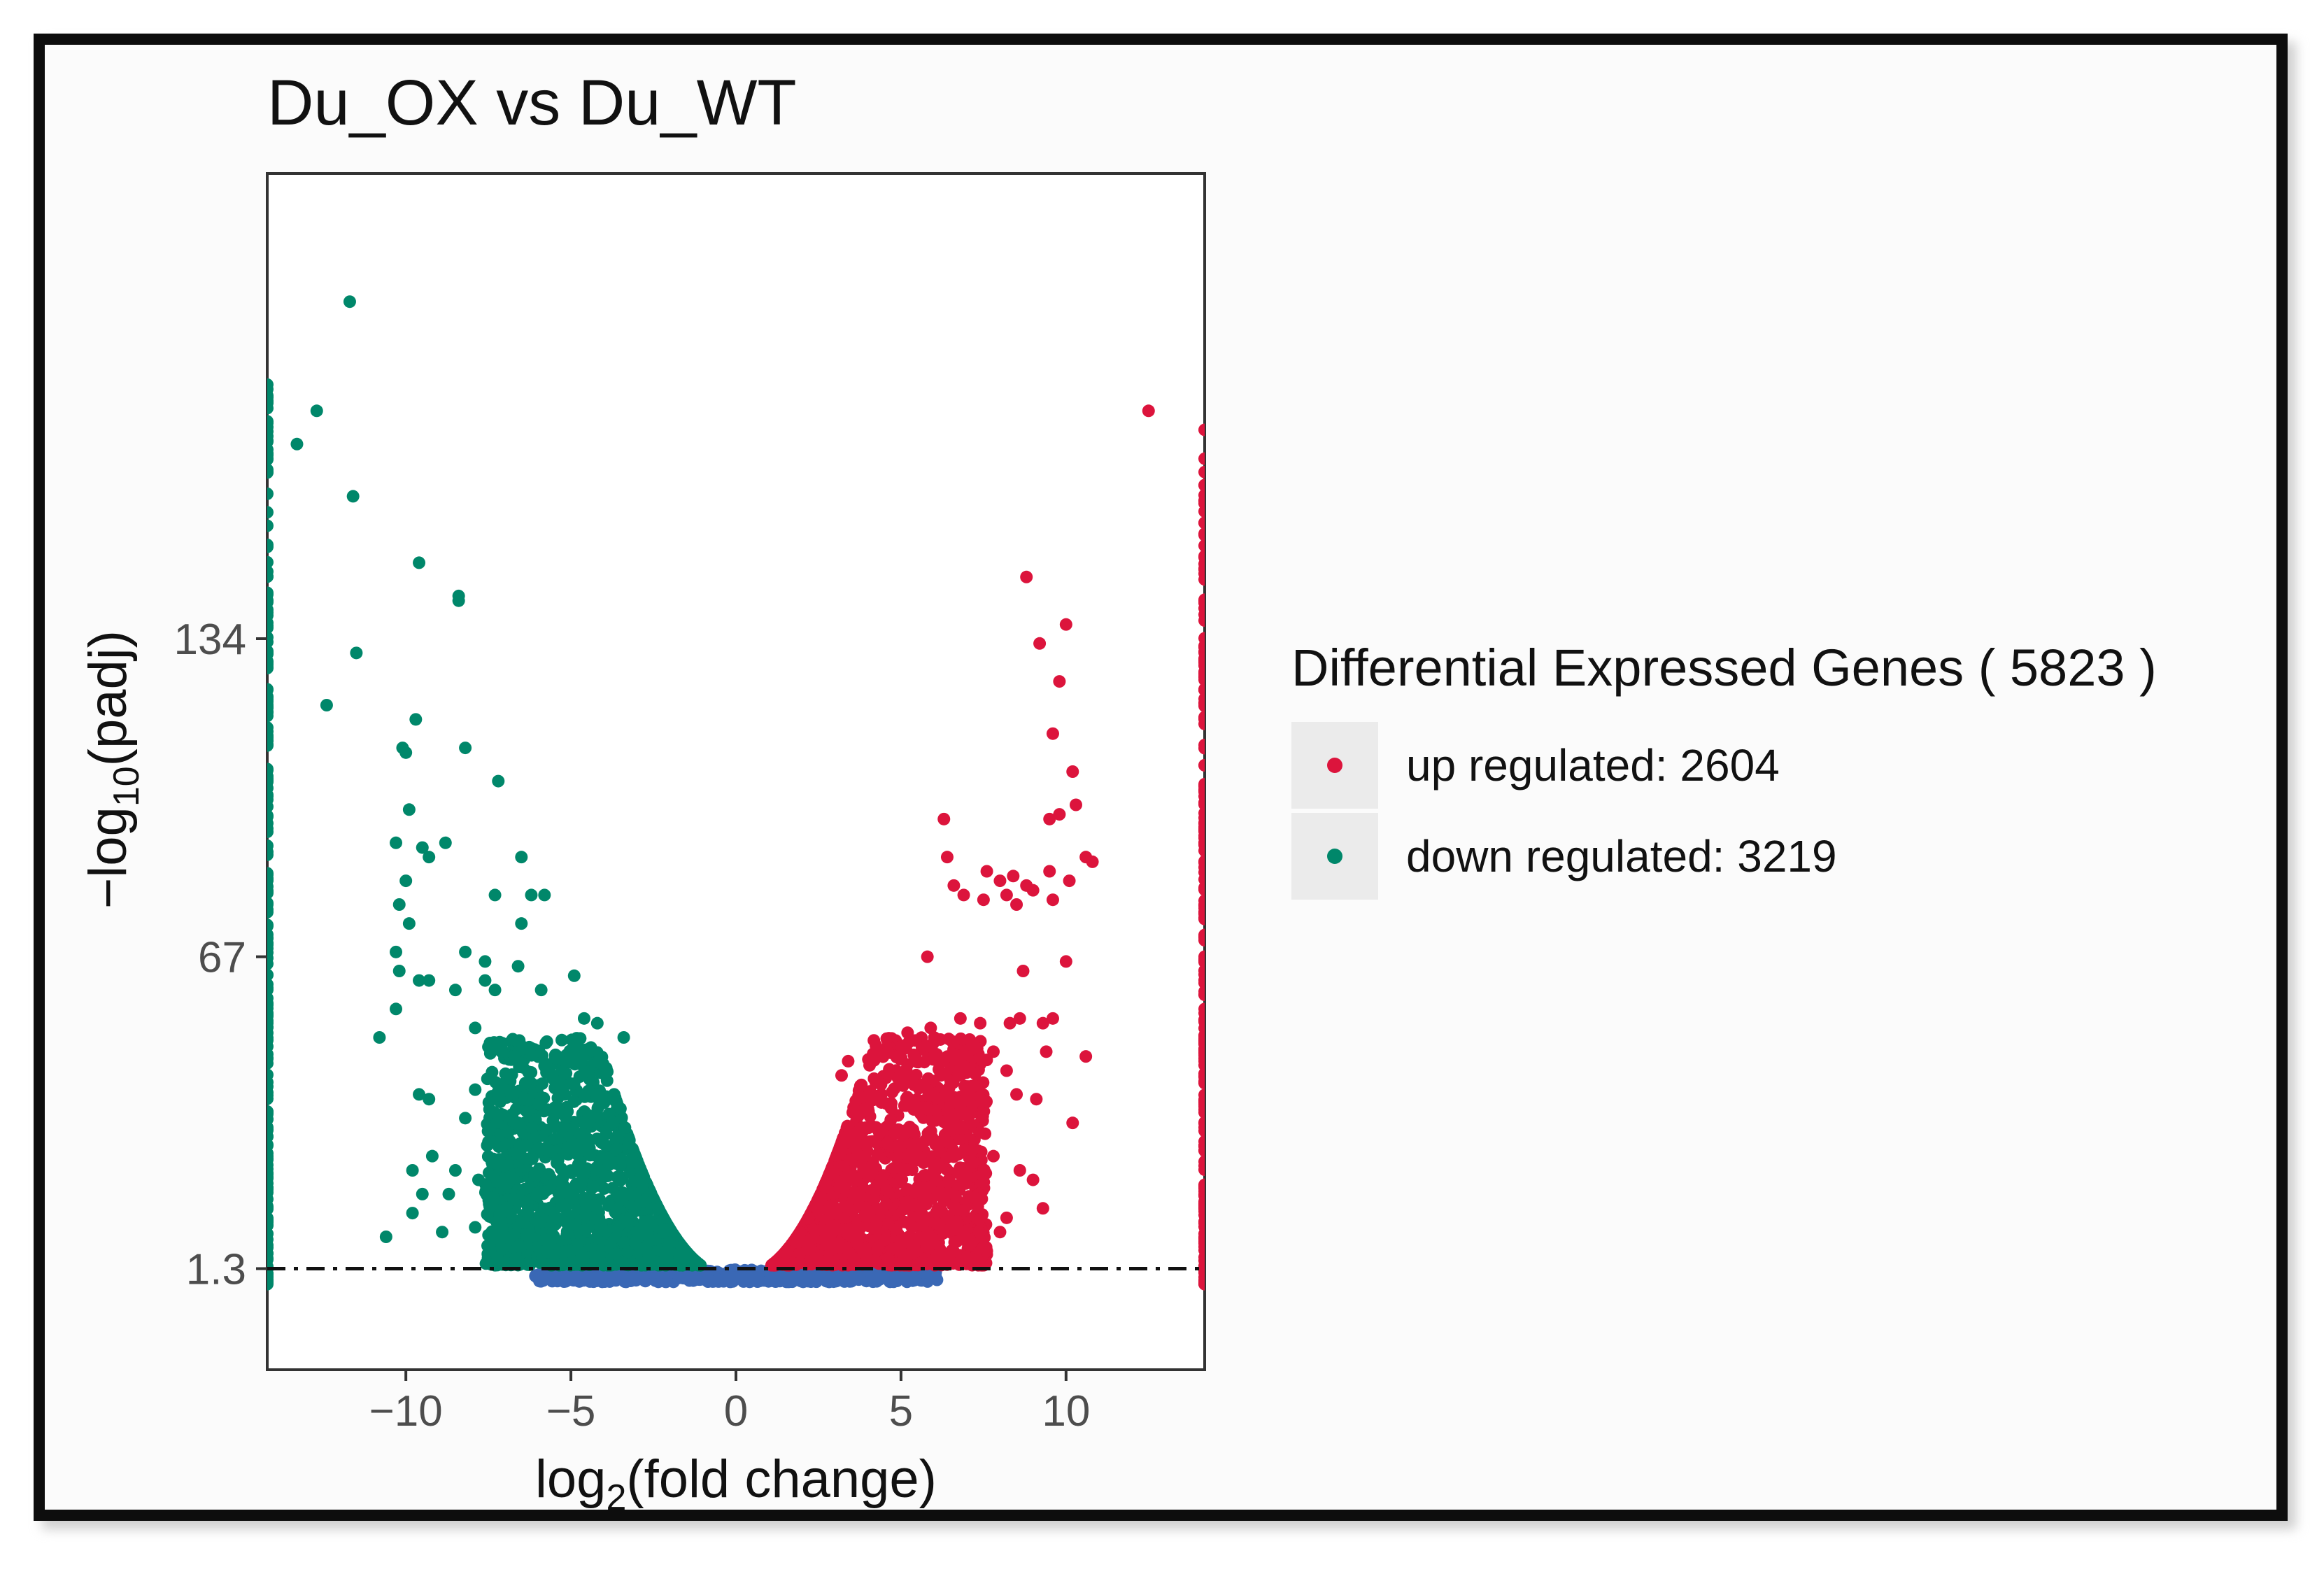 The height and width of the screenshot is (1574, 2324). Describe the element at coordinates (736, 1411) in the screenshot. I see `x-tick-label: 0` at that location.